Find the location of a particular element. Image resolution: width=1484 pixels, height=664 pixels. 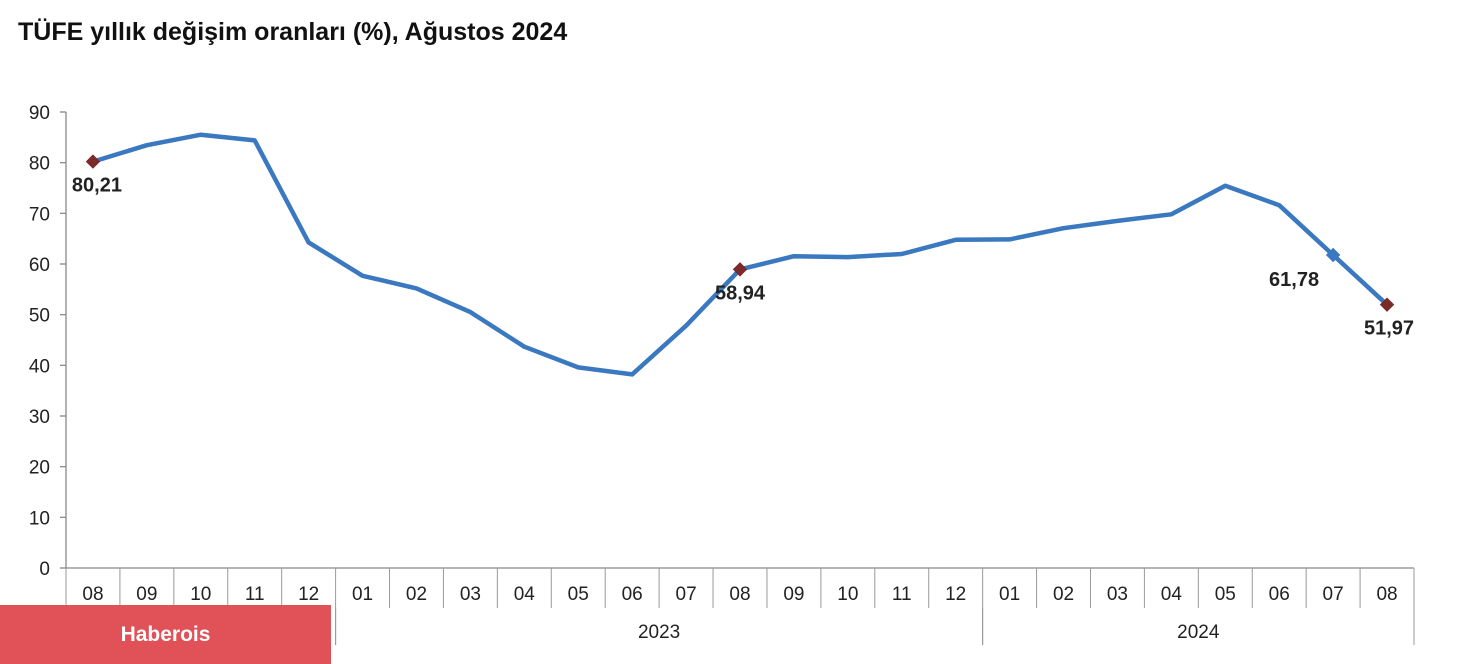

data-label: 61,78 is located at coordinates (1294, 280).